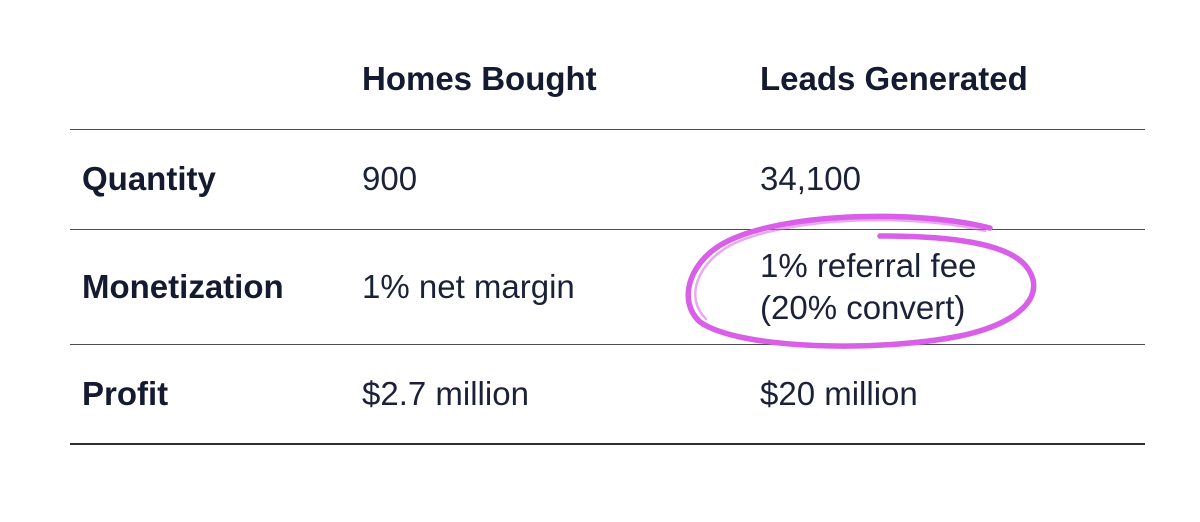  What do you see at coordinates (607, 129) in the screenshot?
I see `header-divider` at bounding box center [607, 129].